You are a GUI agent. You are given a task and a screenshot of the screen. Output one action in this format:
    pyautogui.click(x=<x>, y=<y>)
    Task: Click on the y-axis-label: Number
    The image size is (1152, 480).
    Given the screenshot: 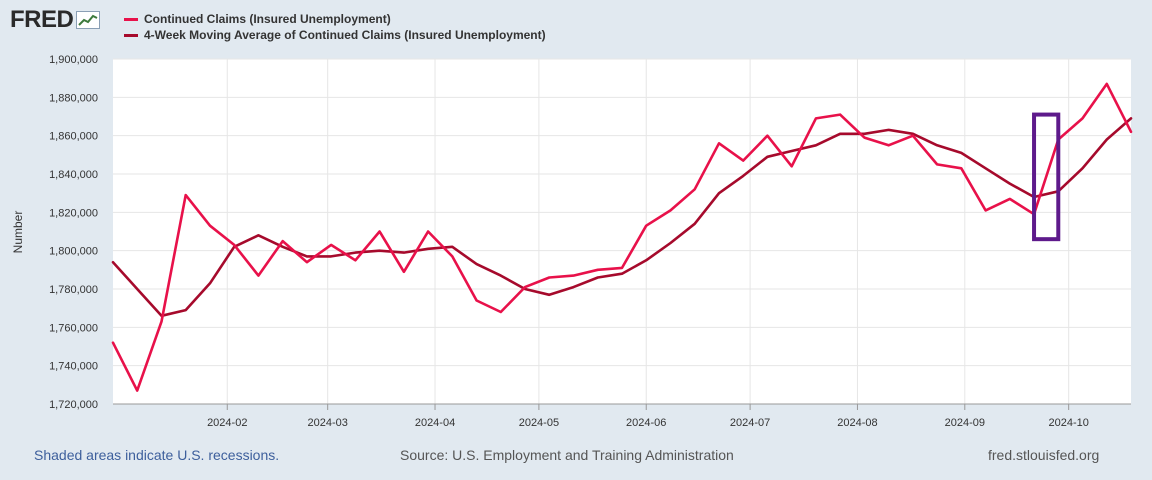 What is the action you would take?
    pyautogui.click(x=18, y=232)
    